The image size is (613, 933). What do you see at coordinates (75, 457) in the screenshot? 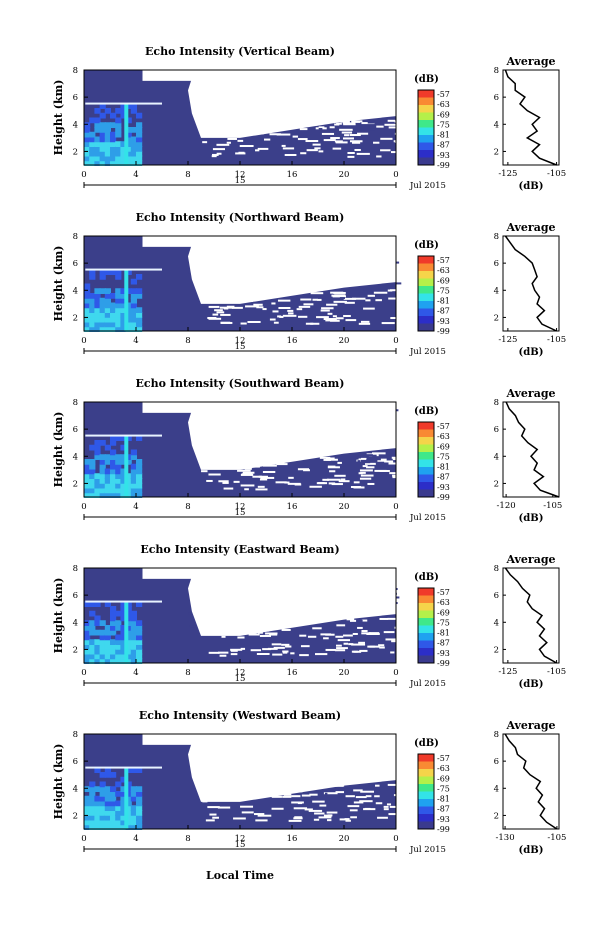
I see `y-tick-label: 4` at bounding box center [75, 457].